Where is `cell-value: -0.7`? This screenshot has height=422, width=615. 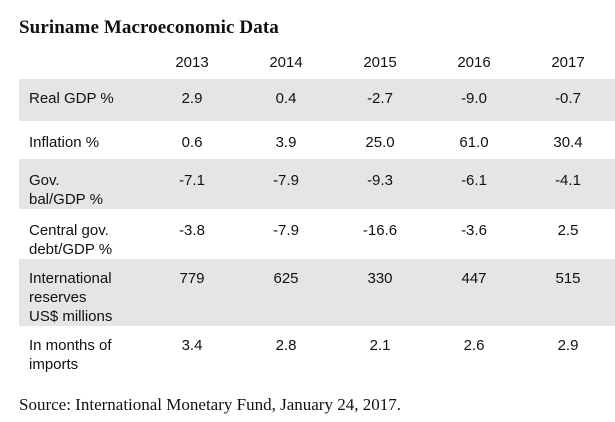 cell-value: -0.7 is located at coordinates (568, 100).